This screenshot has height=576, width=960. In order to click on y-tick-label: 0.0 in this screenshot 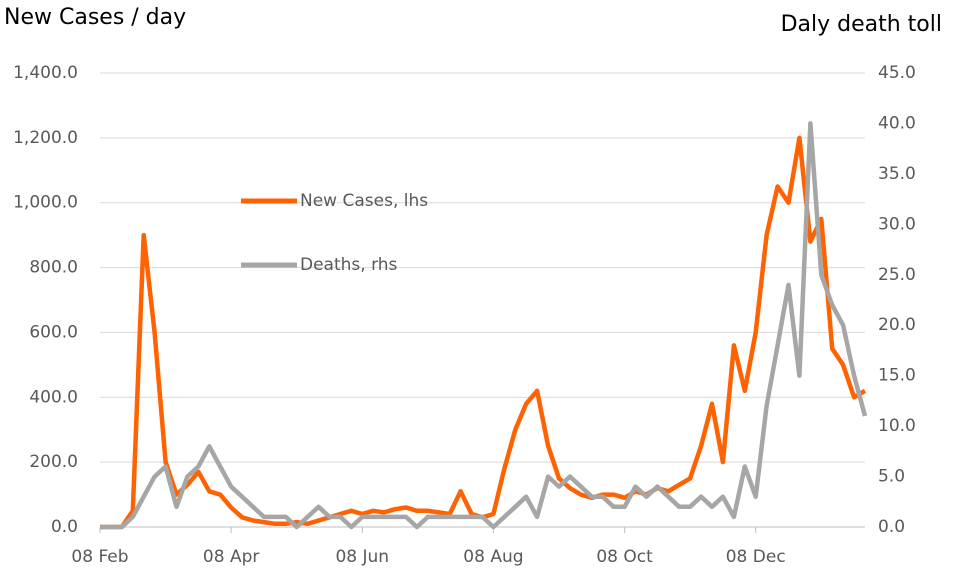, I will do `click(64, 527)`.